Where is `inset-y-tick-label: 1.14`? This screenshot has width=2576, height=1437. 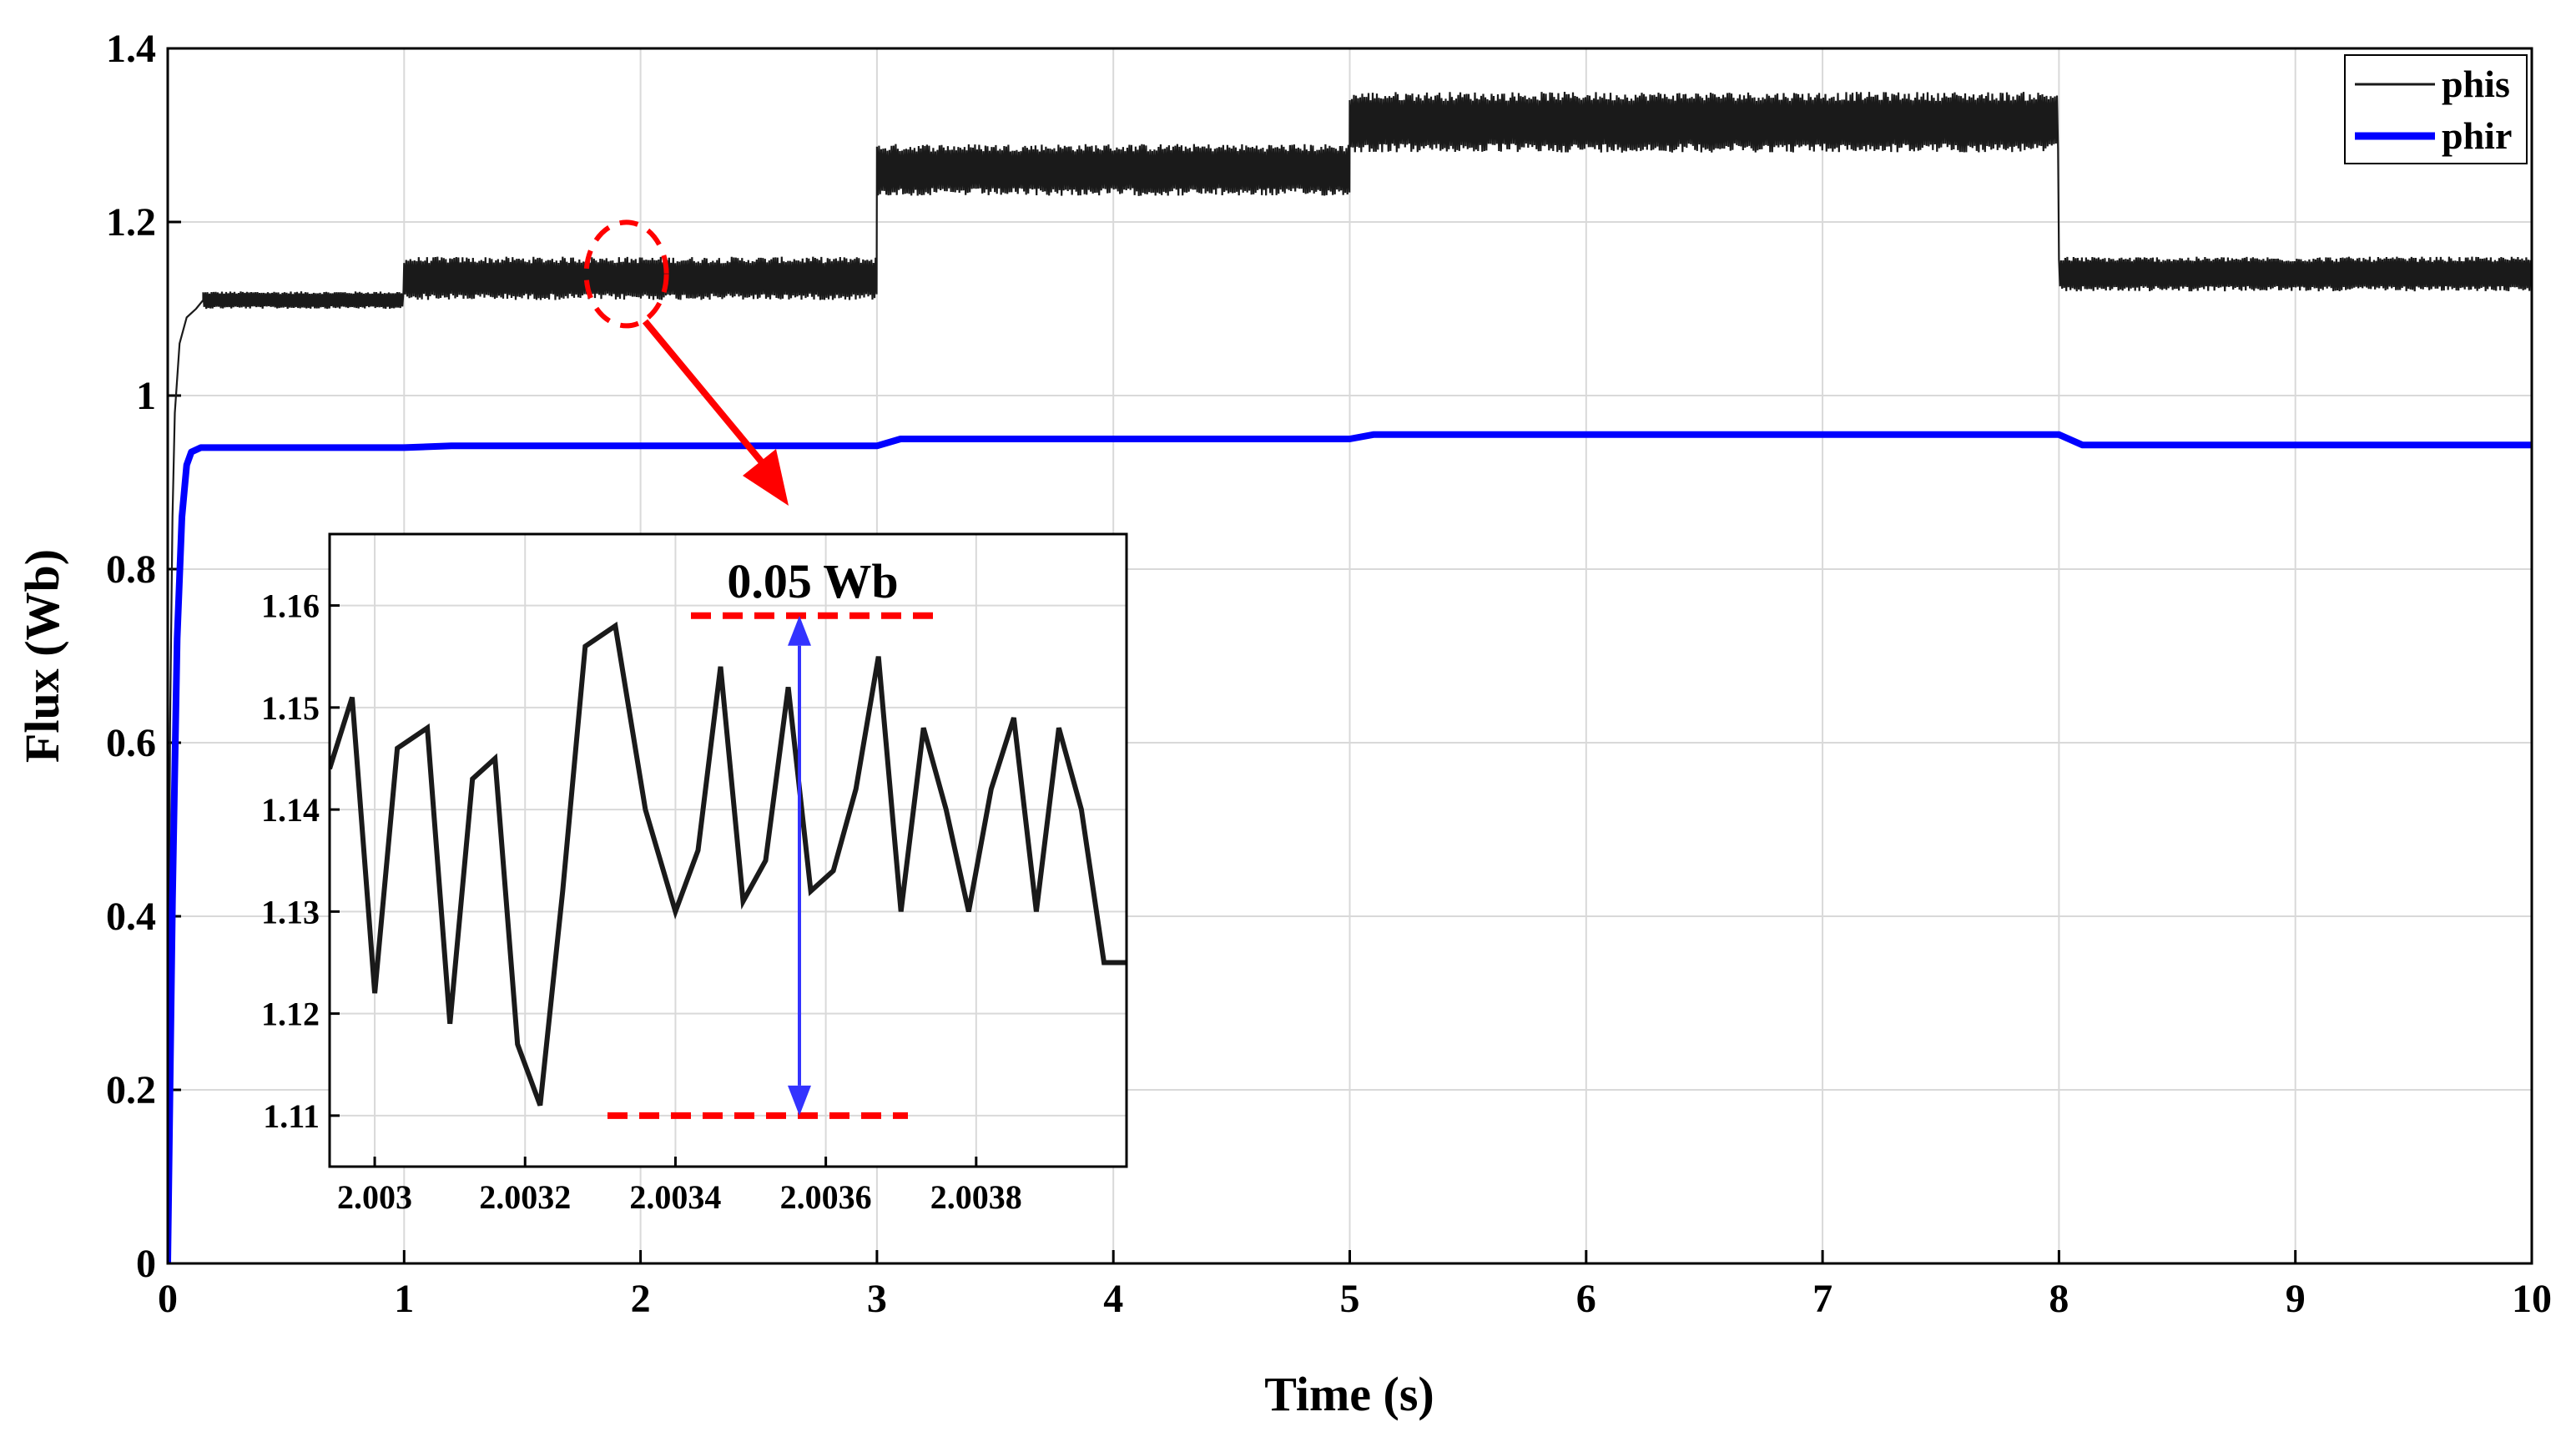
inset-y-tick-label: 1.14 is located at coordinates (290, 810).